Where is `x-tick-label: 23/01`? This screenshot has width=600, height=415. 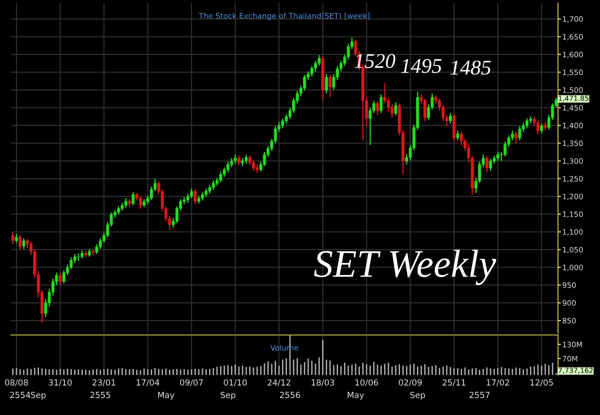
x-tick-label: 23/01 is located at coordinates (104, 382).